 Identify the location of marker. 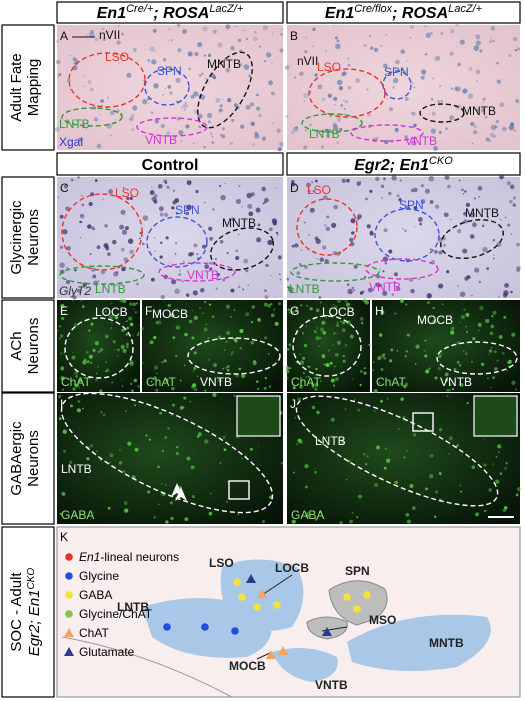
(251, 578).